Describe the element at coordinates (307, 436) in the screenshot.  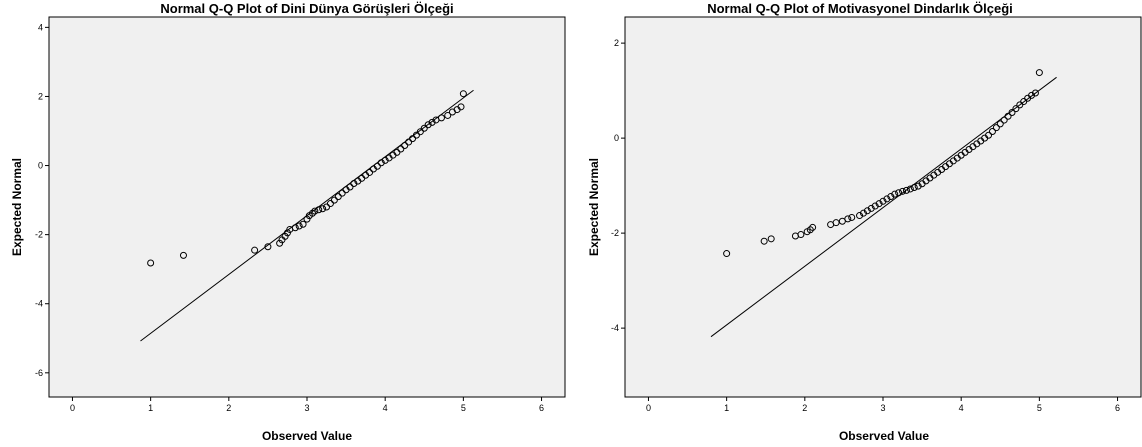
I see `x-axis-label-1: Observed Value` at that location.